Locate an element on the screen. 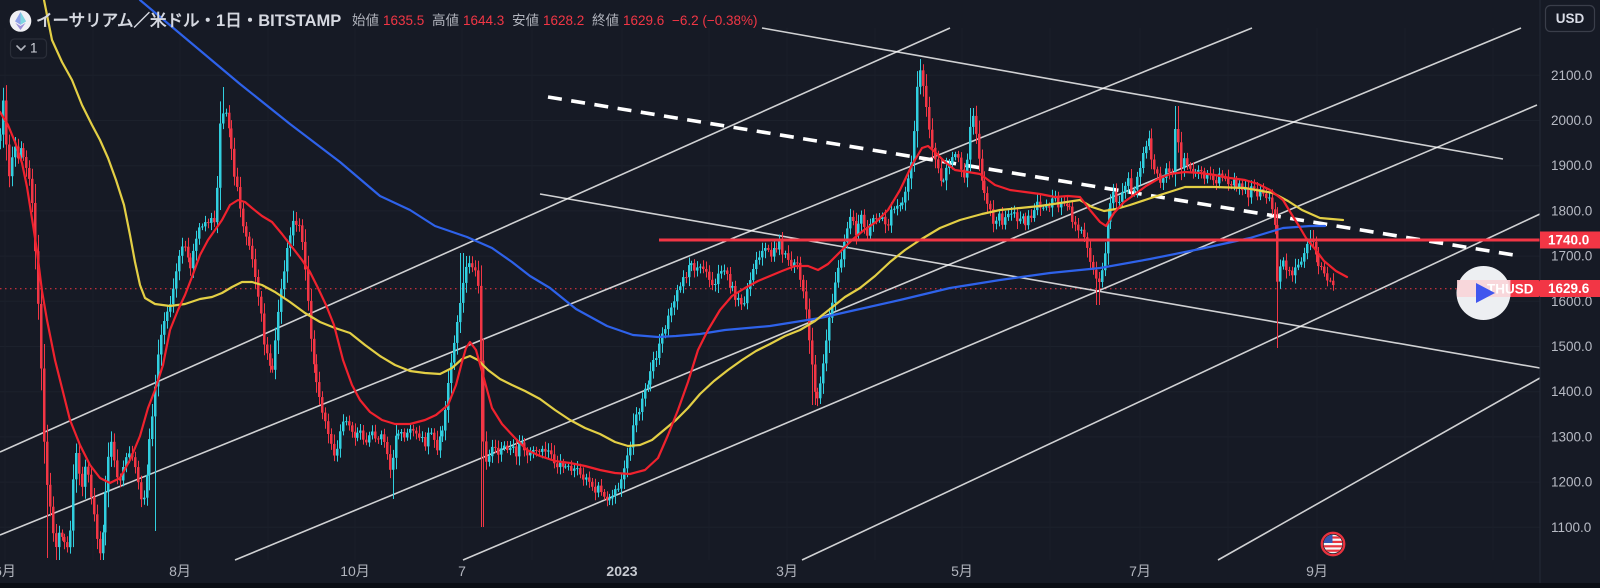 The height and width of the screenshot is (588, 1600). svg-text: 1644.3 is located at coordinates (483, 20).